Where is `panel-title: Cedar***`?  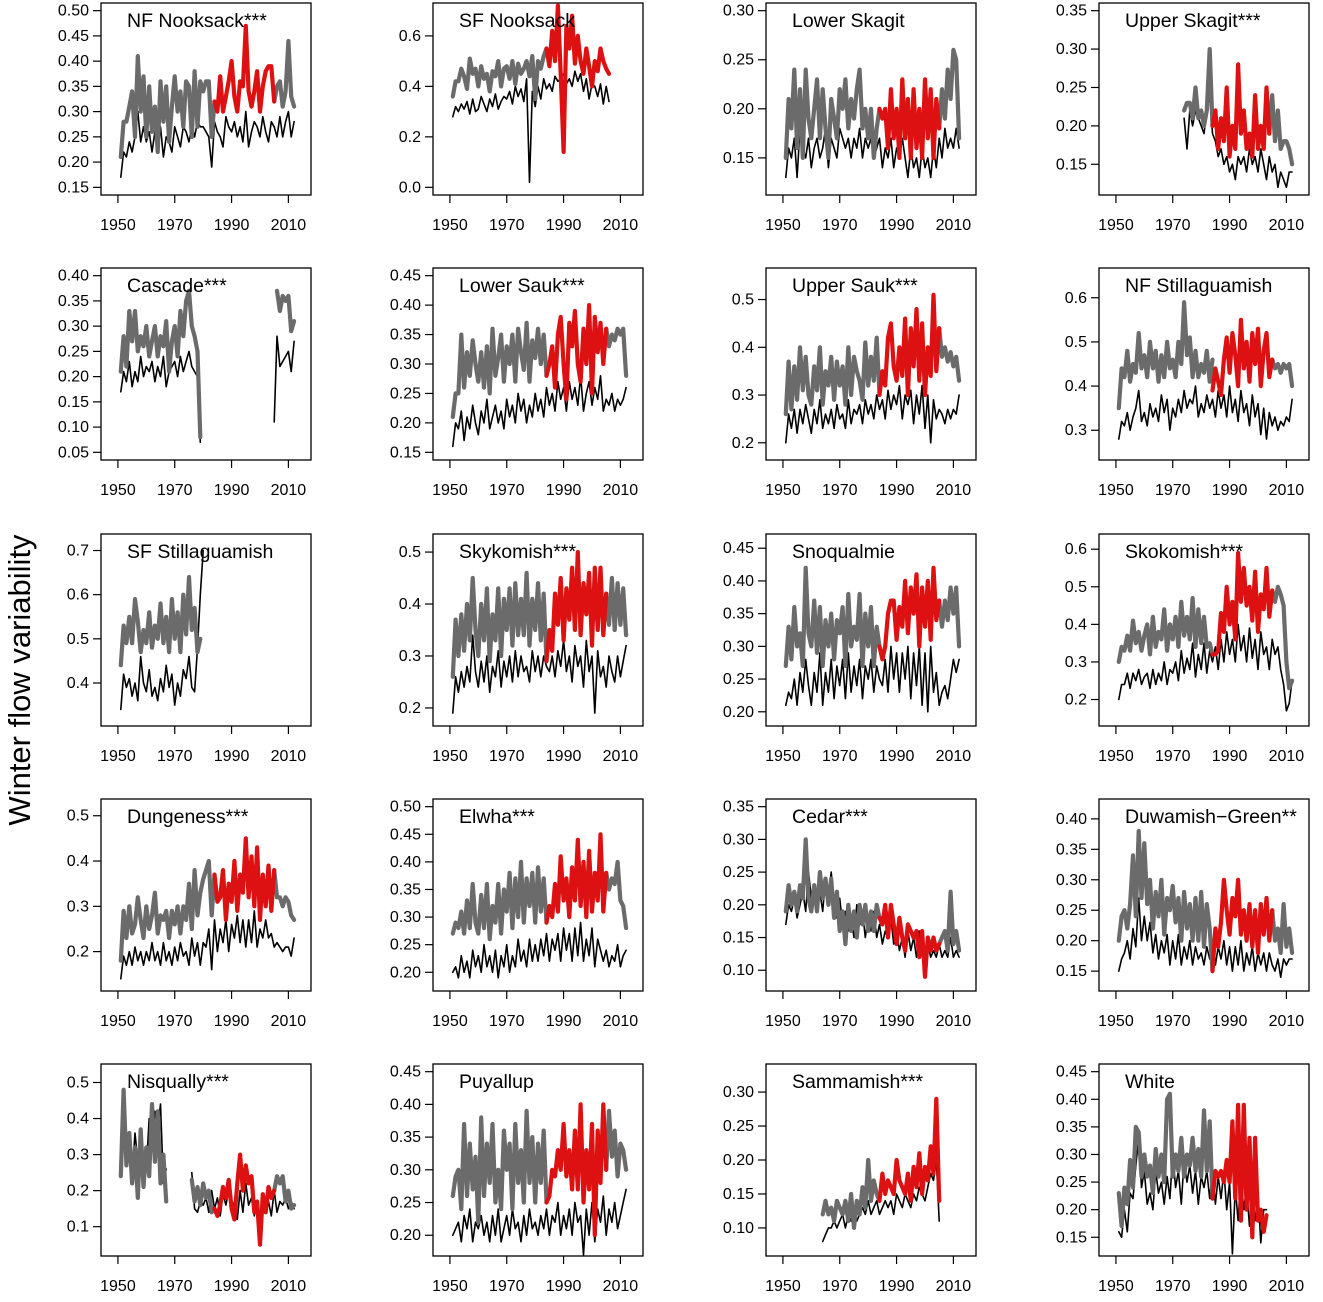 panel-title: Cedar*** is located at coordinates (830, 817).